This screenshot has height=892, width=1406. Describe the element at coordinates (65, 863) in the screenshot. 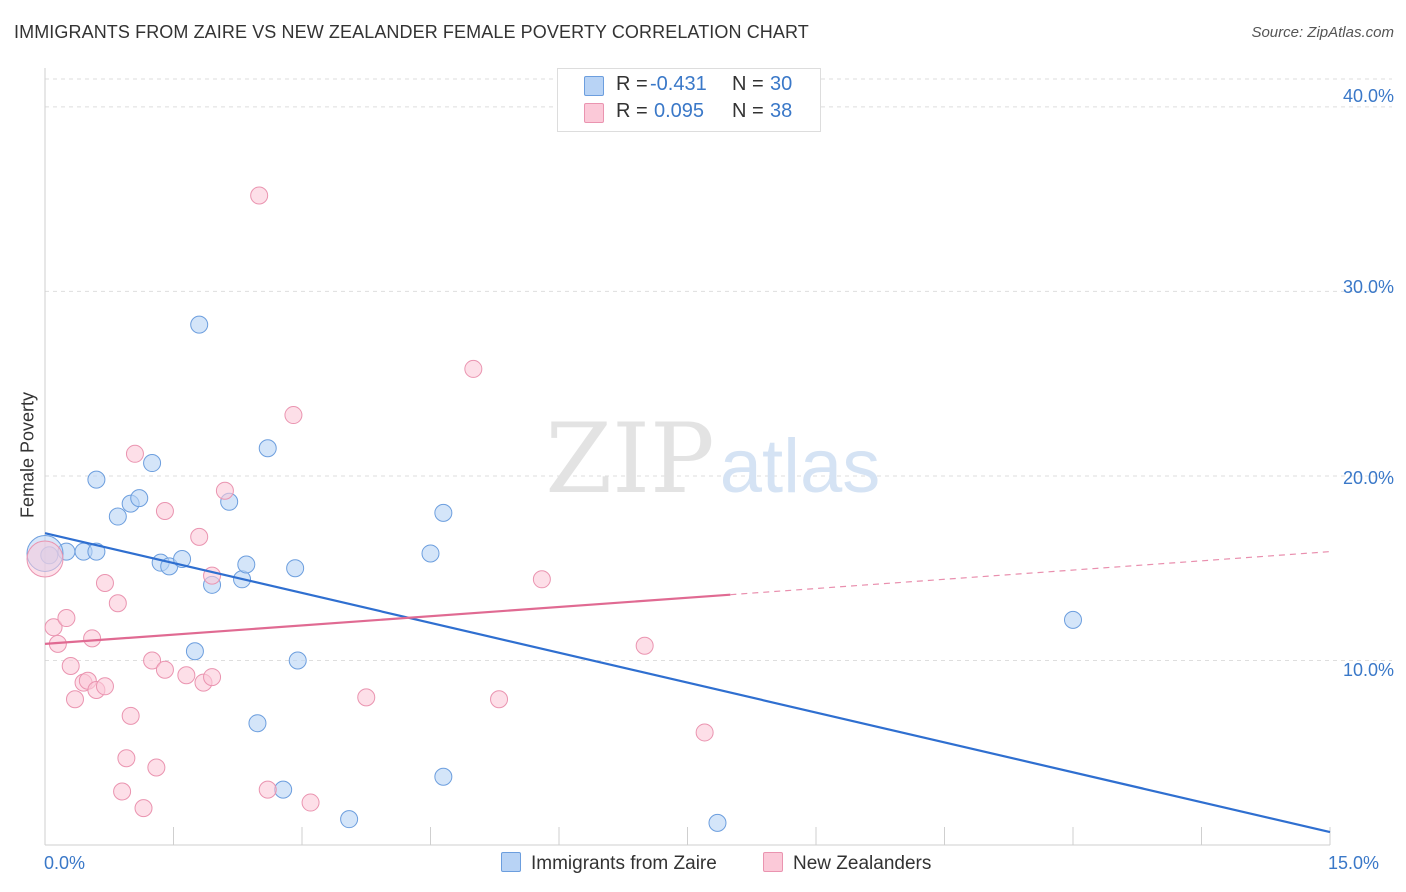

I see `x-tick-label-min: 0.0%` at that location.